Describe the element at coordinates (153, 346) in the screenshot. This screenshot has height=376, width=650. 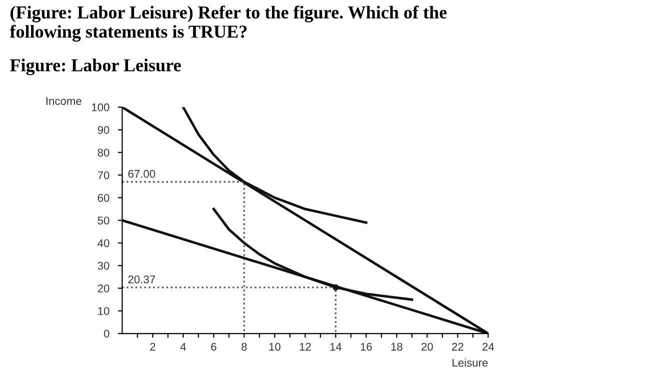
I see `x-tick-label: 2` at that location.